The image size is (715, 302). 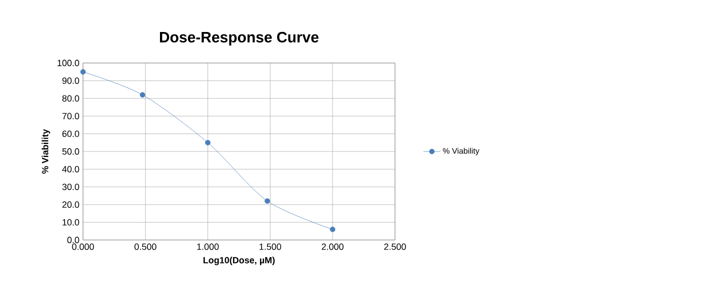 I want to click on chart-title: Dose-Response Curve, so click(x=239, y=39).